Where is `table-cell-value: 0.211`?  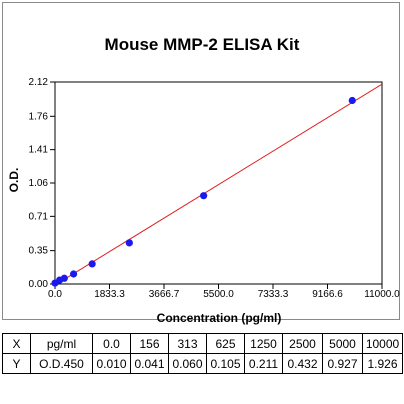
table-cell-value: 0.211 is located at coordinates (263, 363).